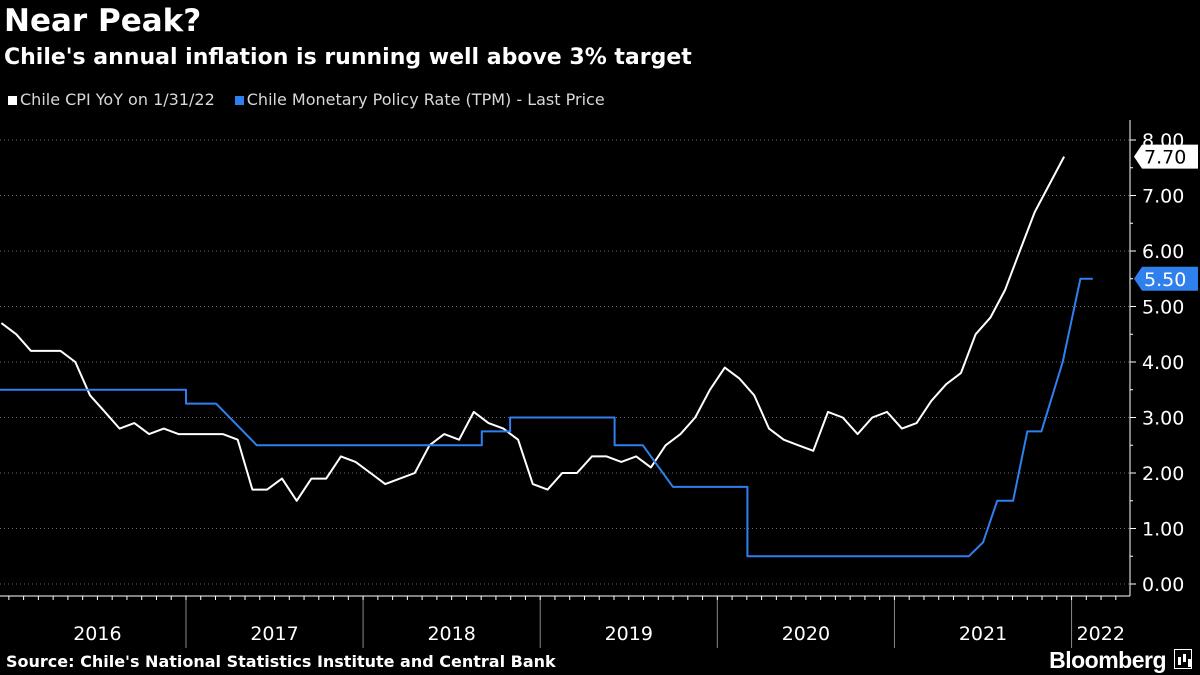  I want to click on x-tick-label-2017: 2017, so click(274, 634).